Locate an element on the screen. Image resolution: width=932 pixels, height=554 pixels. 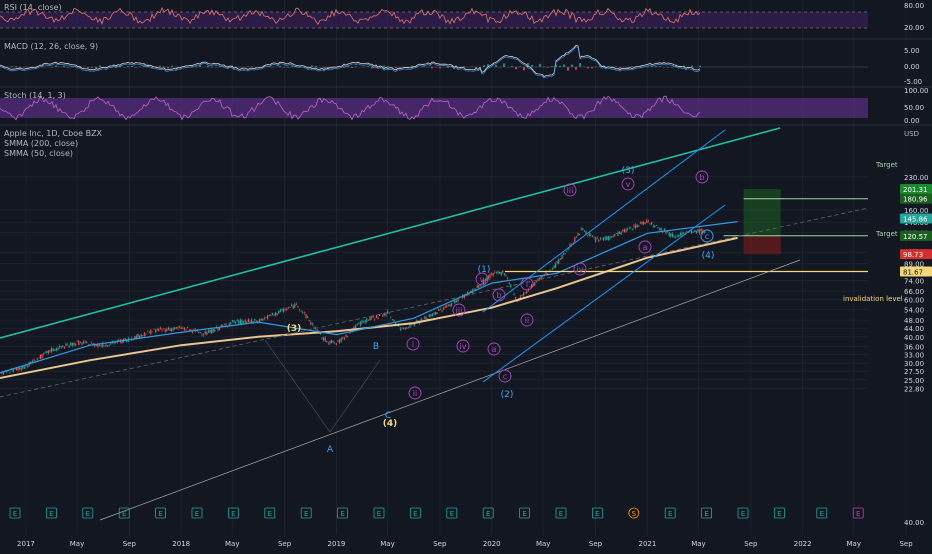
price-badge-label: 98.73 is located at coordinates (913, 255).